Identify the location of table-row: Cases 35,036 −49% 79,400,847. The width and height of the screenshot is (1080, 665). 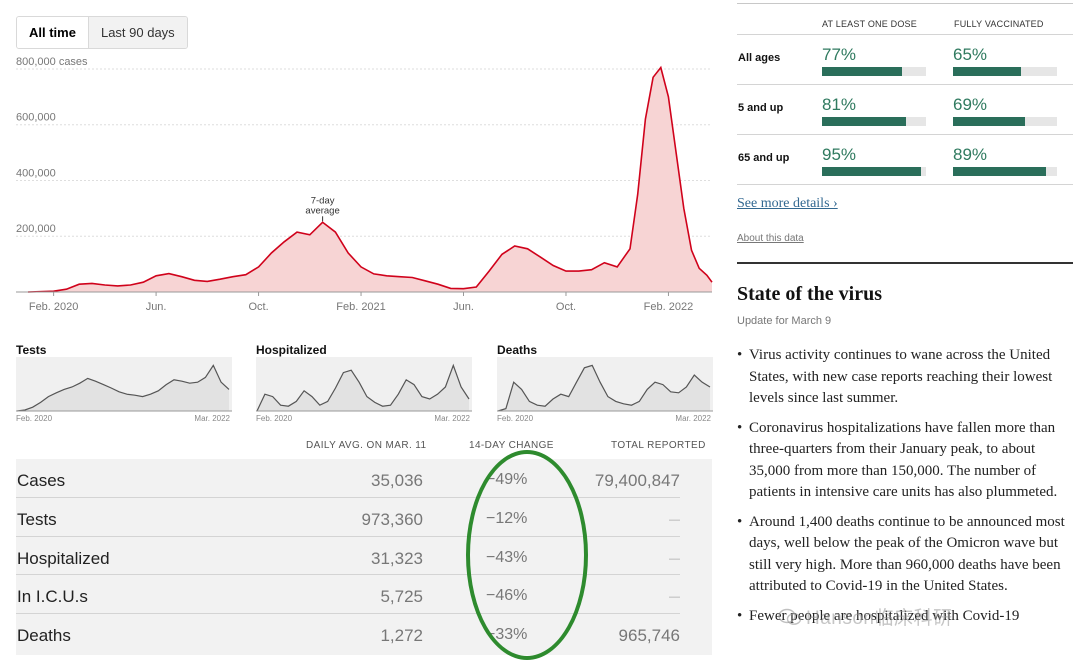
(348, 480).